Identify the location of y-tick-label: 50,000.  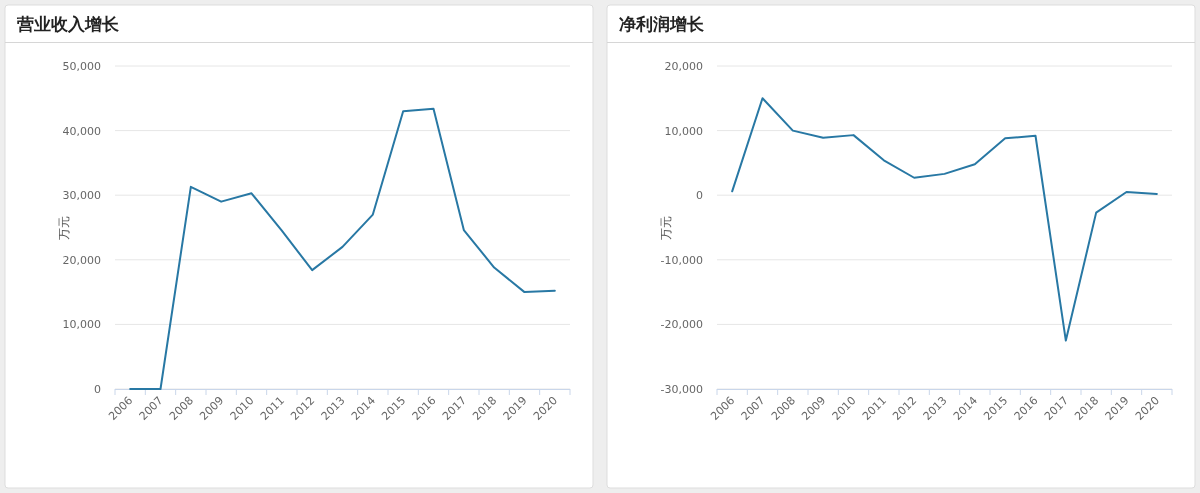
(81, 66).